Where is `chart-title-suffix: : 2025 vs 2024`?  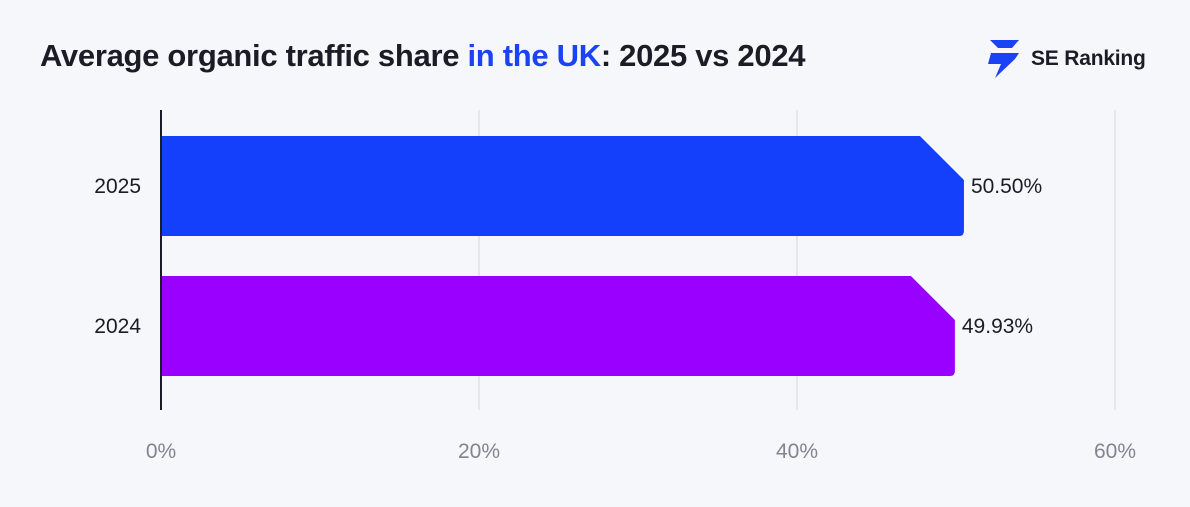
chart-title-suffix: : 2025 vs 2024 is located at coordinates (703, 55).